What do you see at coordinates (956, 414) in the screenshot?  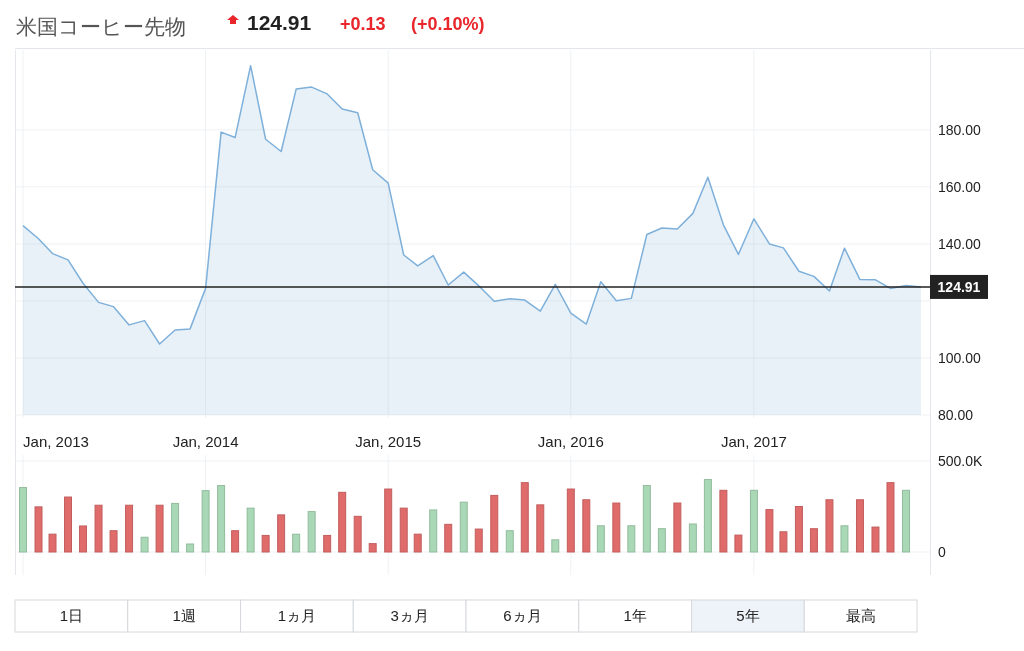 I see `y-tick-label: 80.00` at bounding box center [956, 414].